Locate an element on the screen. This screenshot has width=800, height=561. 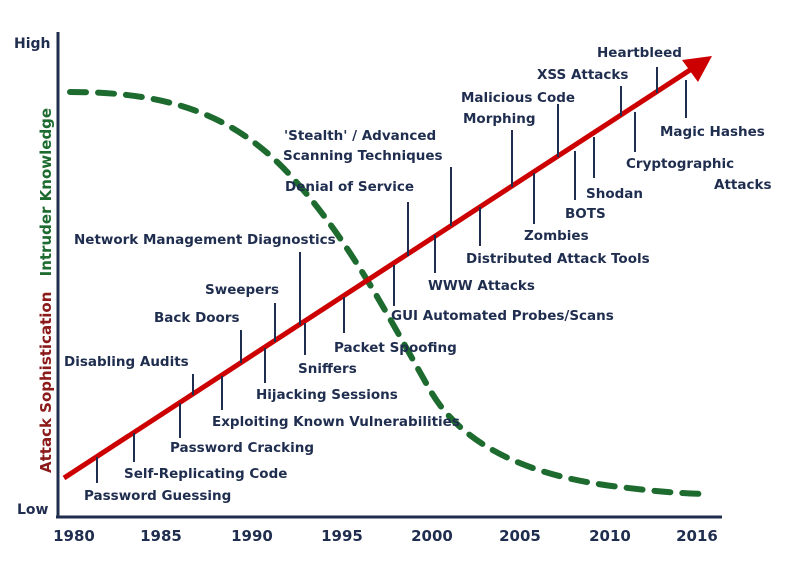
year-2000: 2000 is located at coordinates (432, 536).